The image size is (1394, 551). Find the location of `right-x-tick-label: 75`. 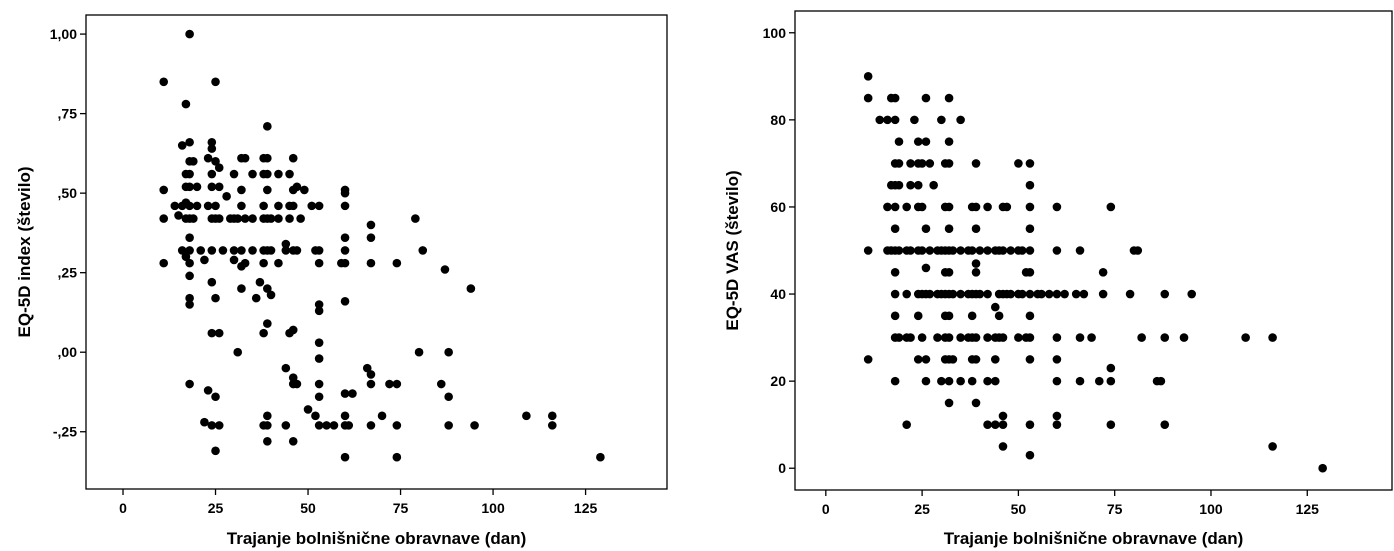

right-x-tick-label: 75 is located at coordinates (1115, 509).